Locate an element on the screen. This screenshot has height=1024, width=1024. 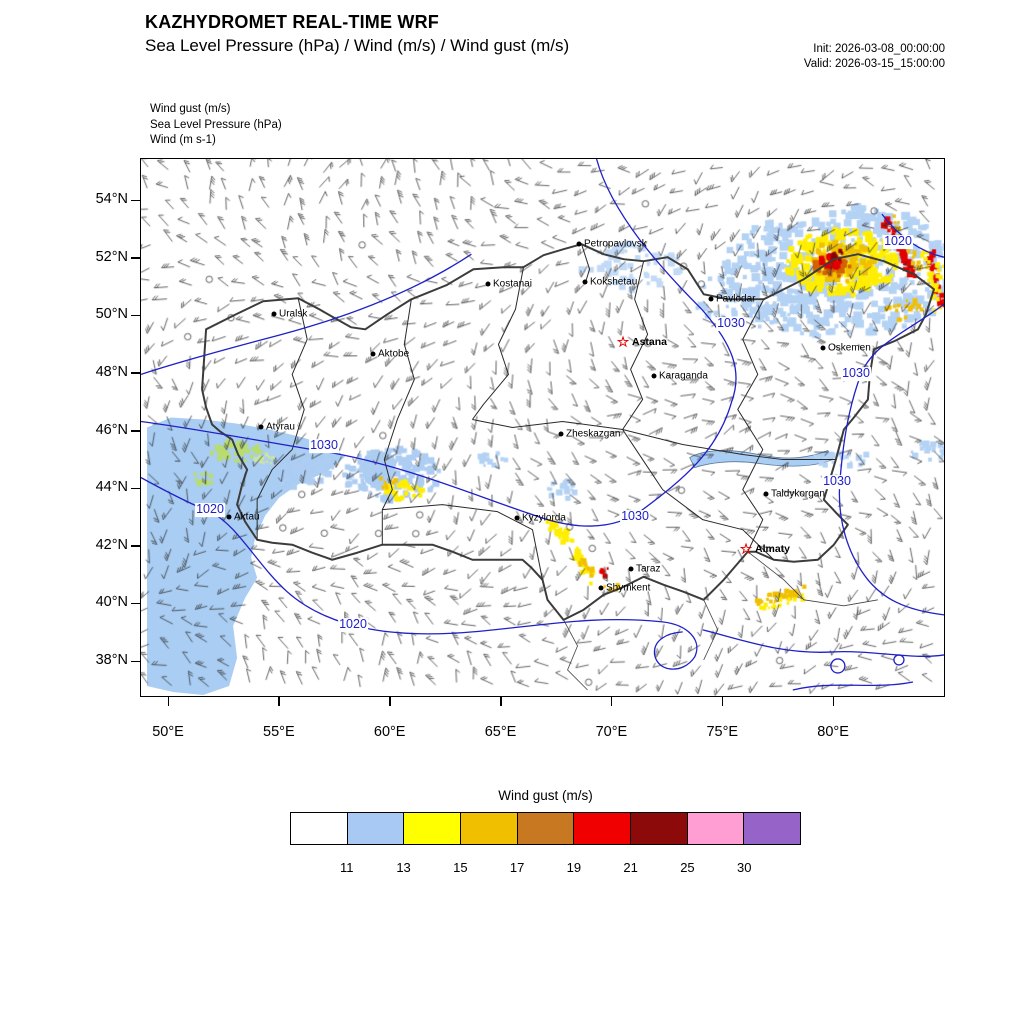
lat-axis-label: 44°N is located at coordinates (111, 487).